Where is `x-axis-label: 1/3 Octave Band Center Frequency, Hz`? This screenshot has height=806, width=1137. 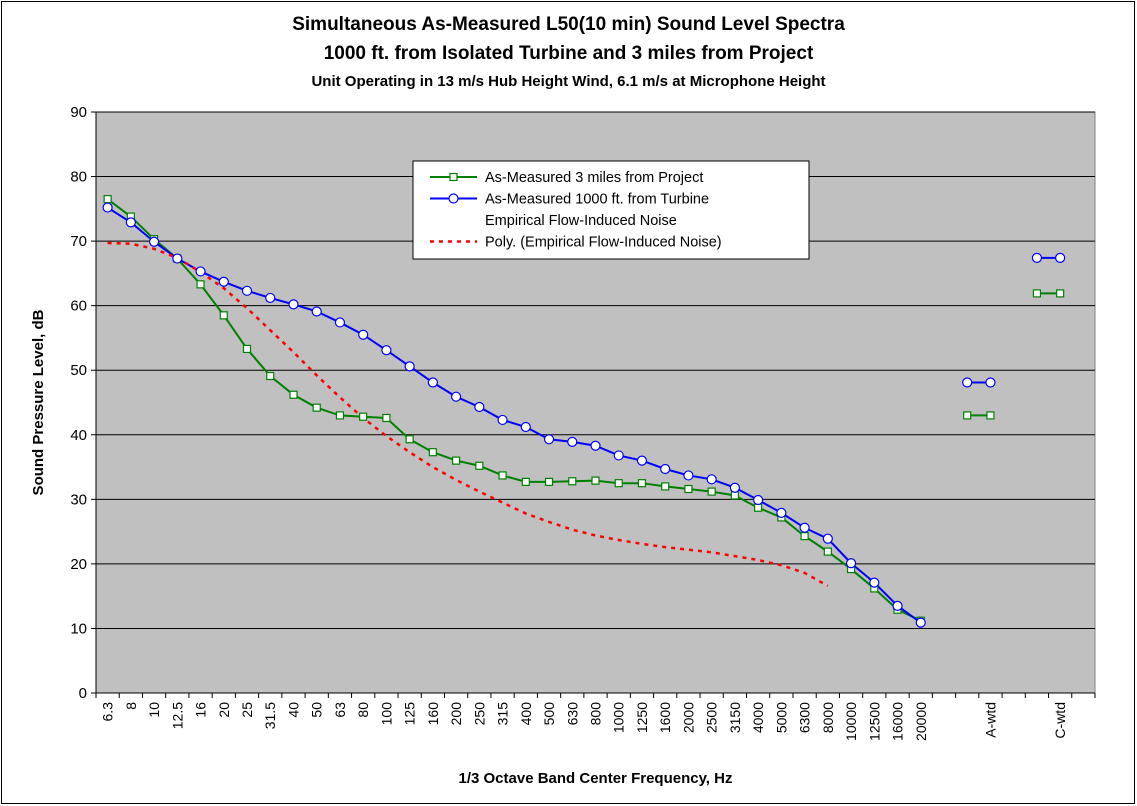 x-axis-label: 1/3 Octave Band Center Frequency, Hz is located at coordinates (596, 778).